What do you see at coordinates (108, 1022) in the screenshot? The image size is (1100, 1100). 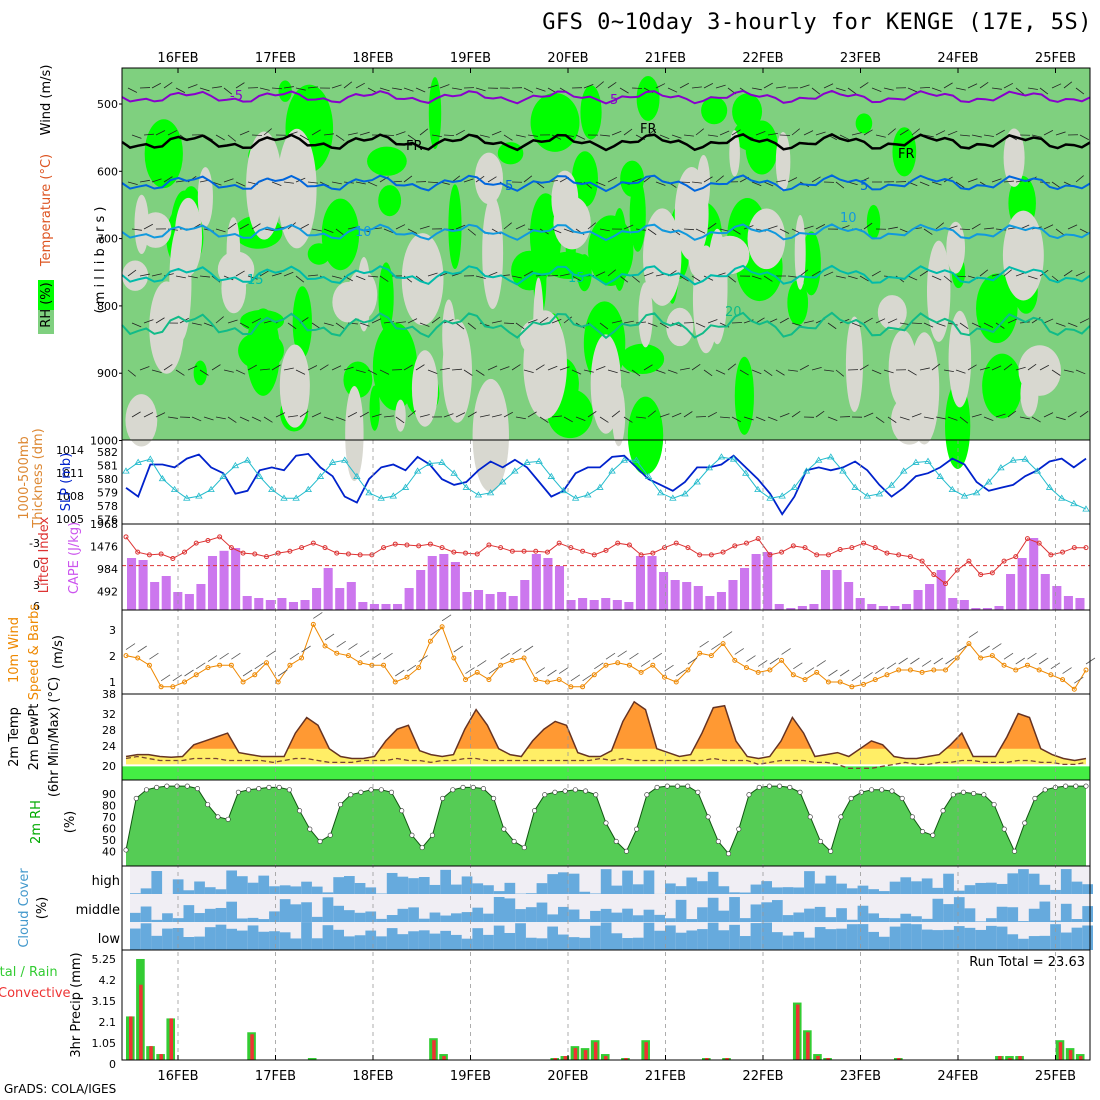 I see `precip-tick: 2.1` at bounding box center [108, 1022].